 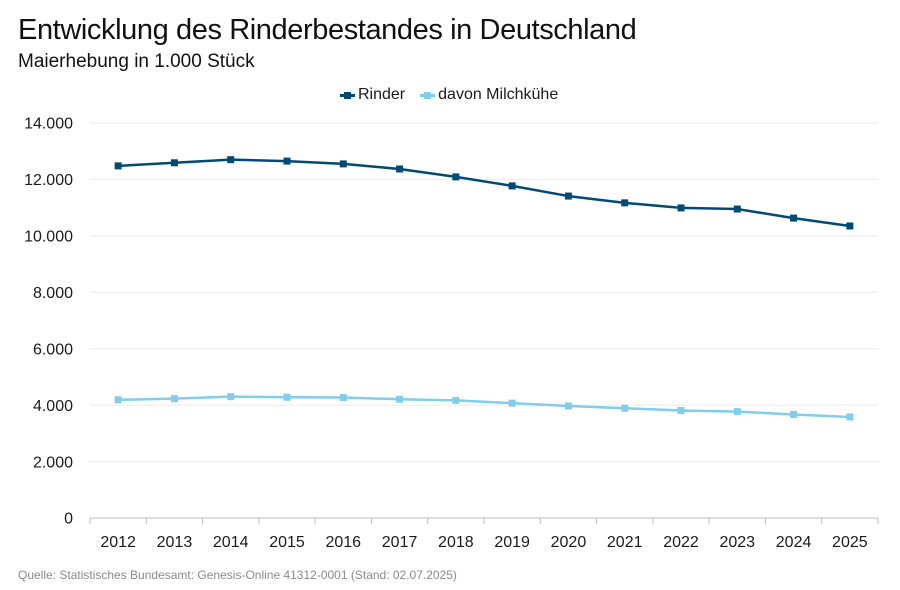 I want to click on x-tick-label-2025: 2025, so click(x=850, y=542).